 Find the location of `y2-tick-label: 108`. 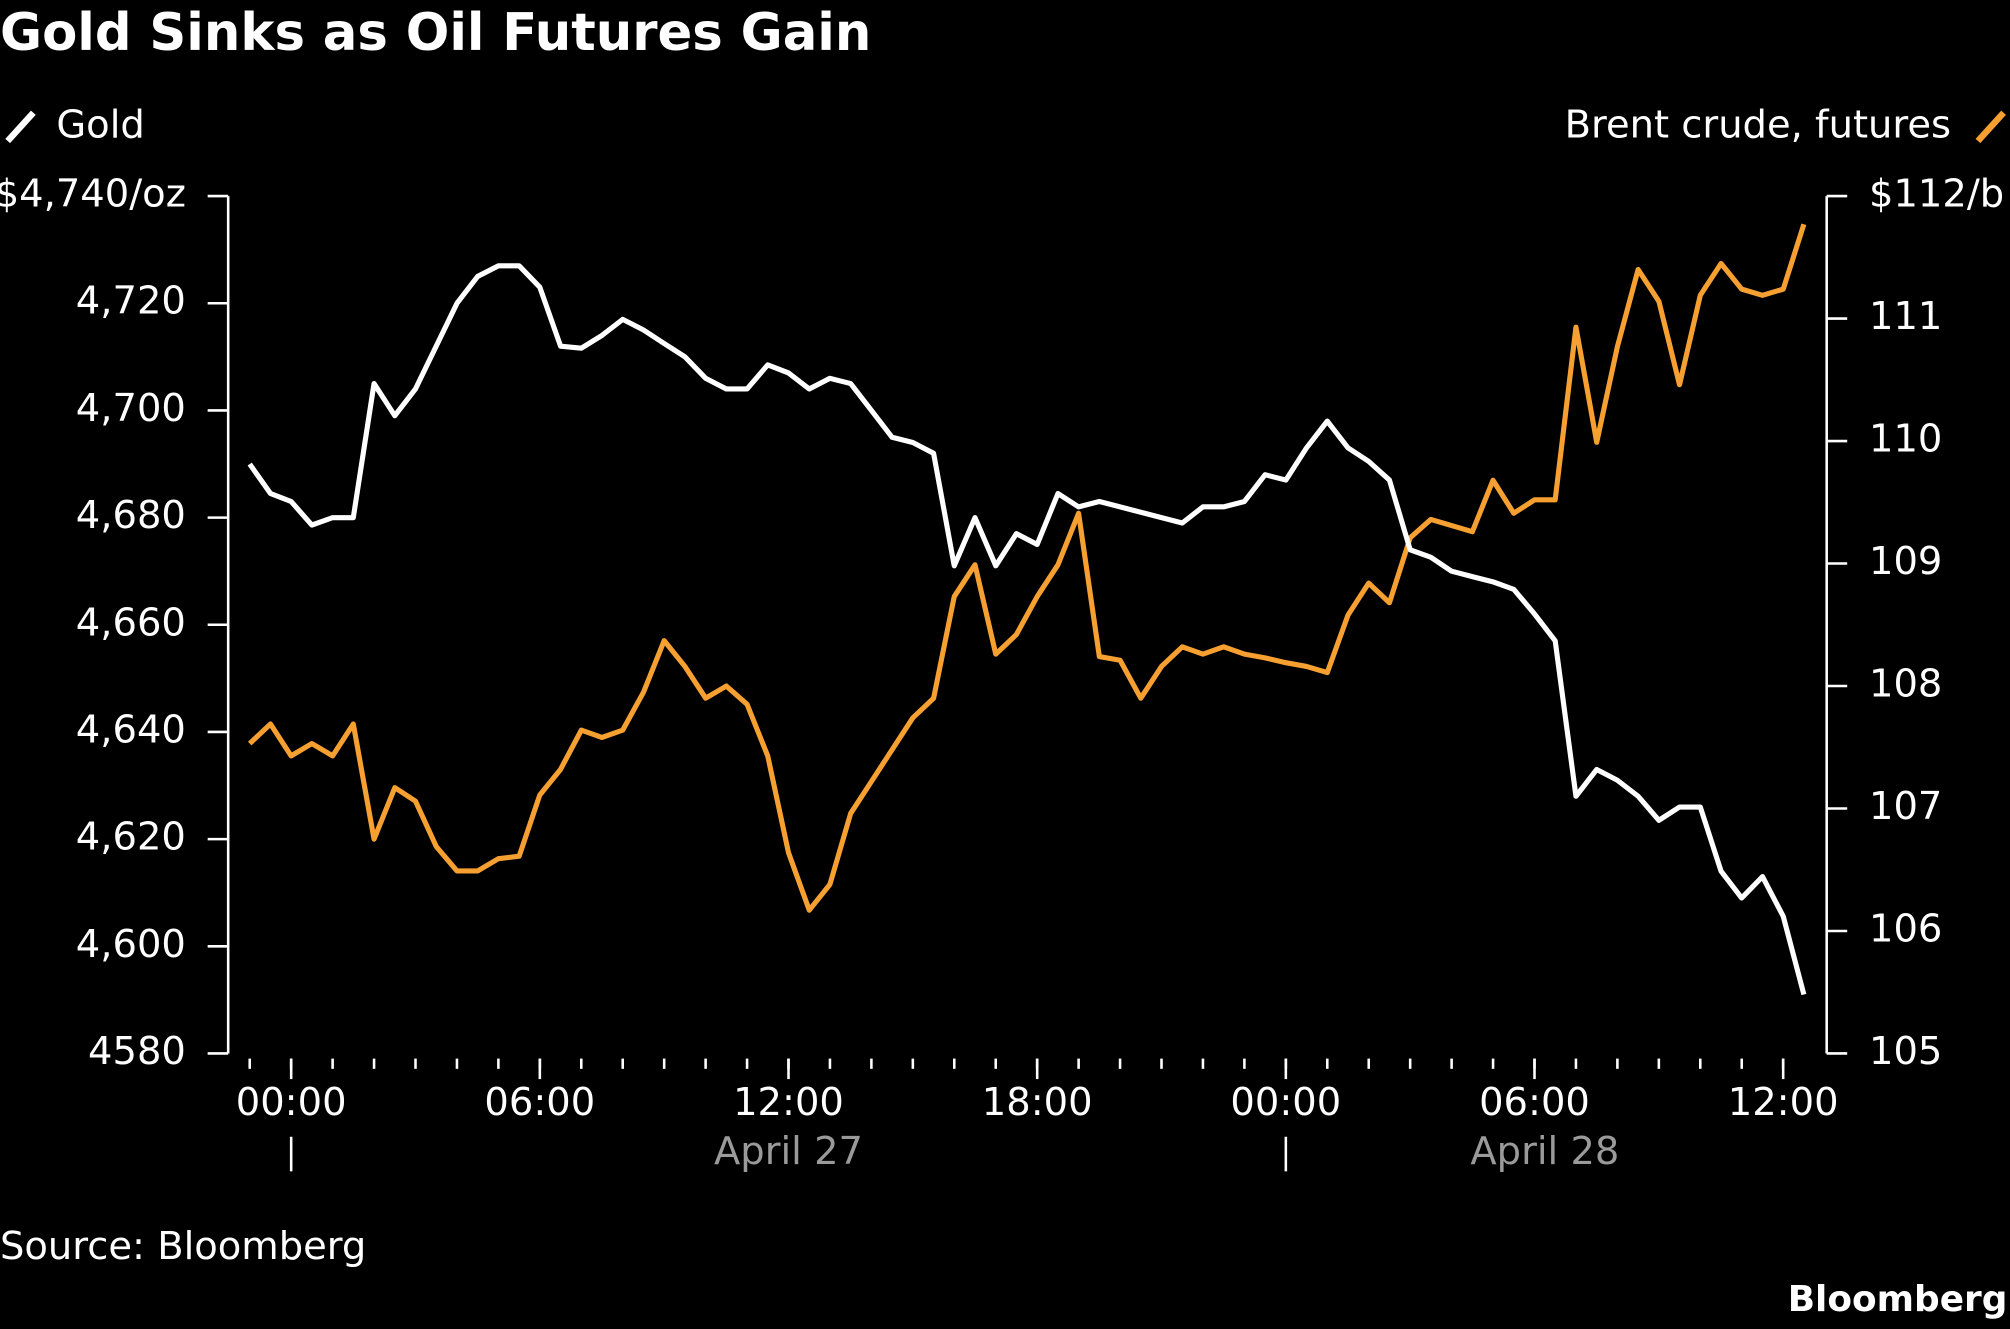

y2-tick-label: 108 is located at coordinates (1905, 684).